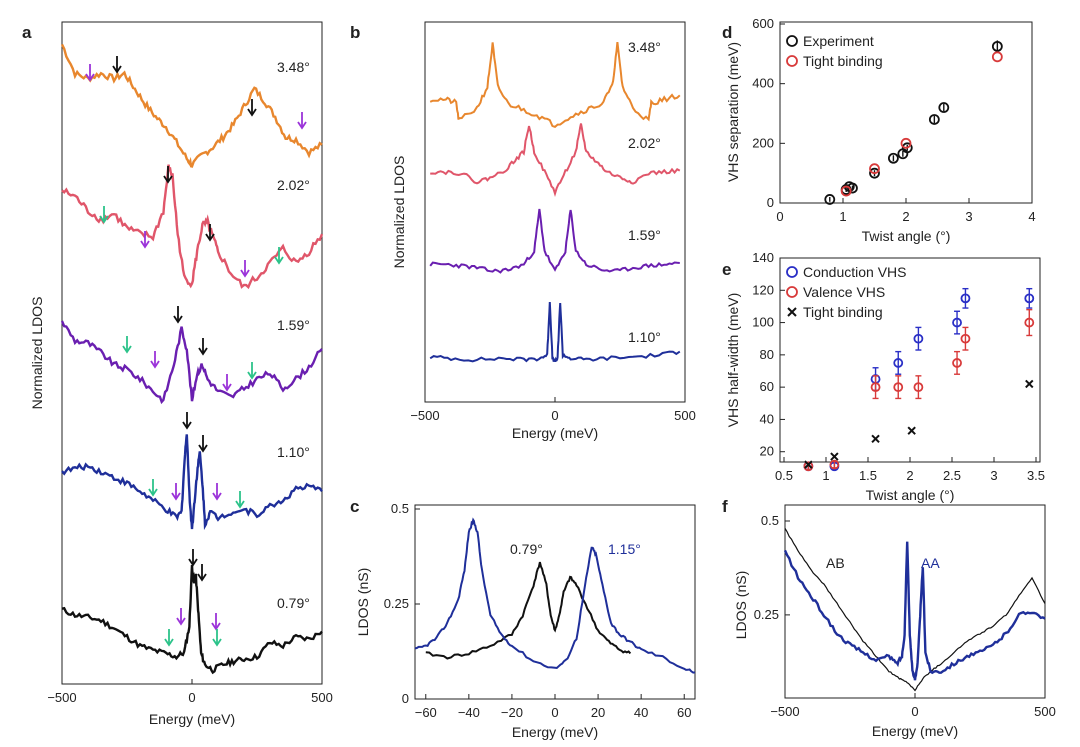 This screenshot has height=747, width=1080. I want to click on panel-label-e: e, so click(726, 269).